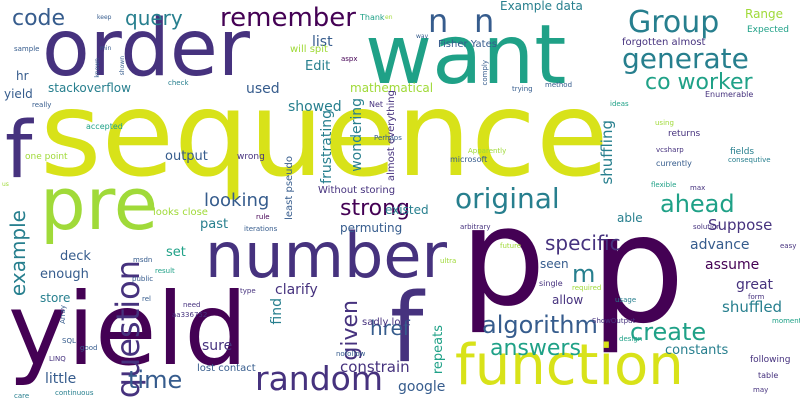 The width and height of the screenshot is (800, 400). I want to click on word: store, so click(55, 298).